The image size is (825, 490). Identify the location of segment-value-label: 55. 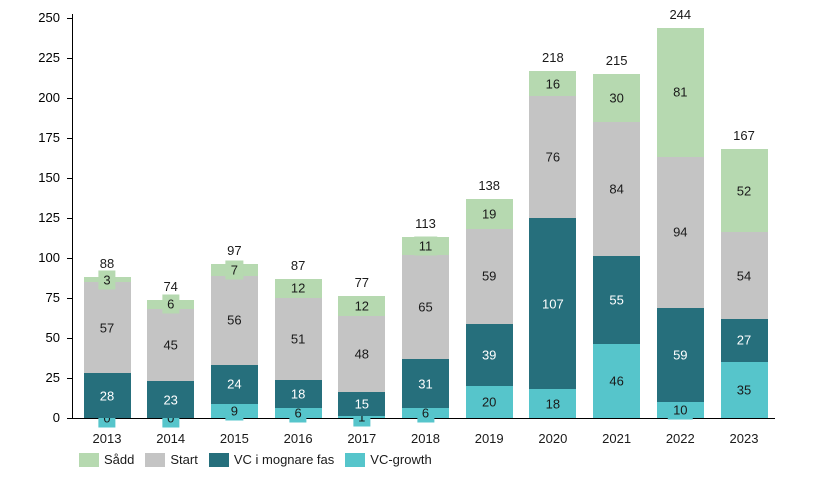
(616, 300).